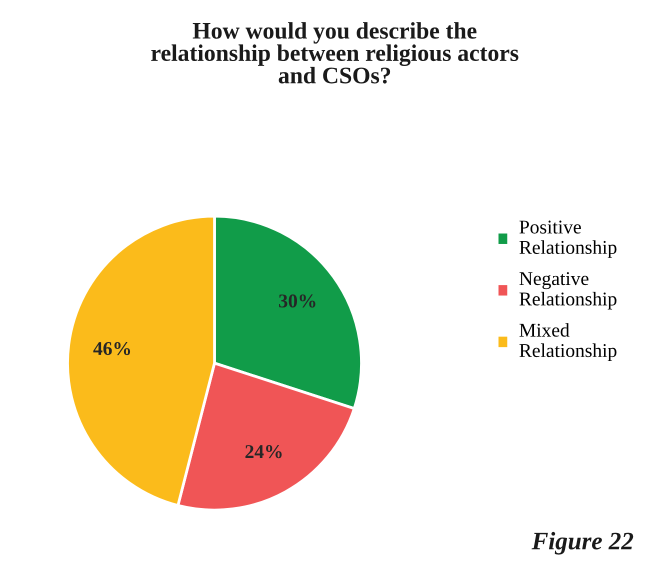 The image size is (650, 581). What do you see at coordinates (263, 451) in the screenshot?
I see `data-label: 24%` at bounding box center [263, 451].